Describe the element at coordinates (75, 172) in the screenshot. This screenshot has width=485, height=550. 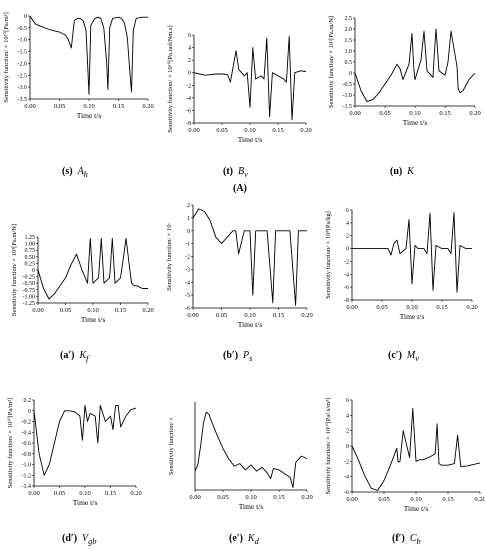
I see `caption-s: (s) Ah` at that location.